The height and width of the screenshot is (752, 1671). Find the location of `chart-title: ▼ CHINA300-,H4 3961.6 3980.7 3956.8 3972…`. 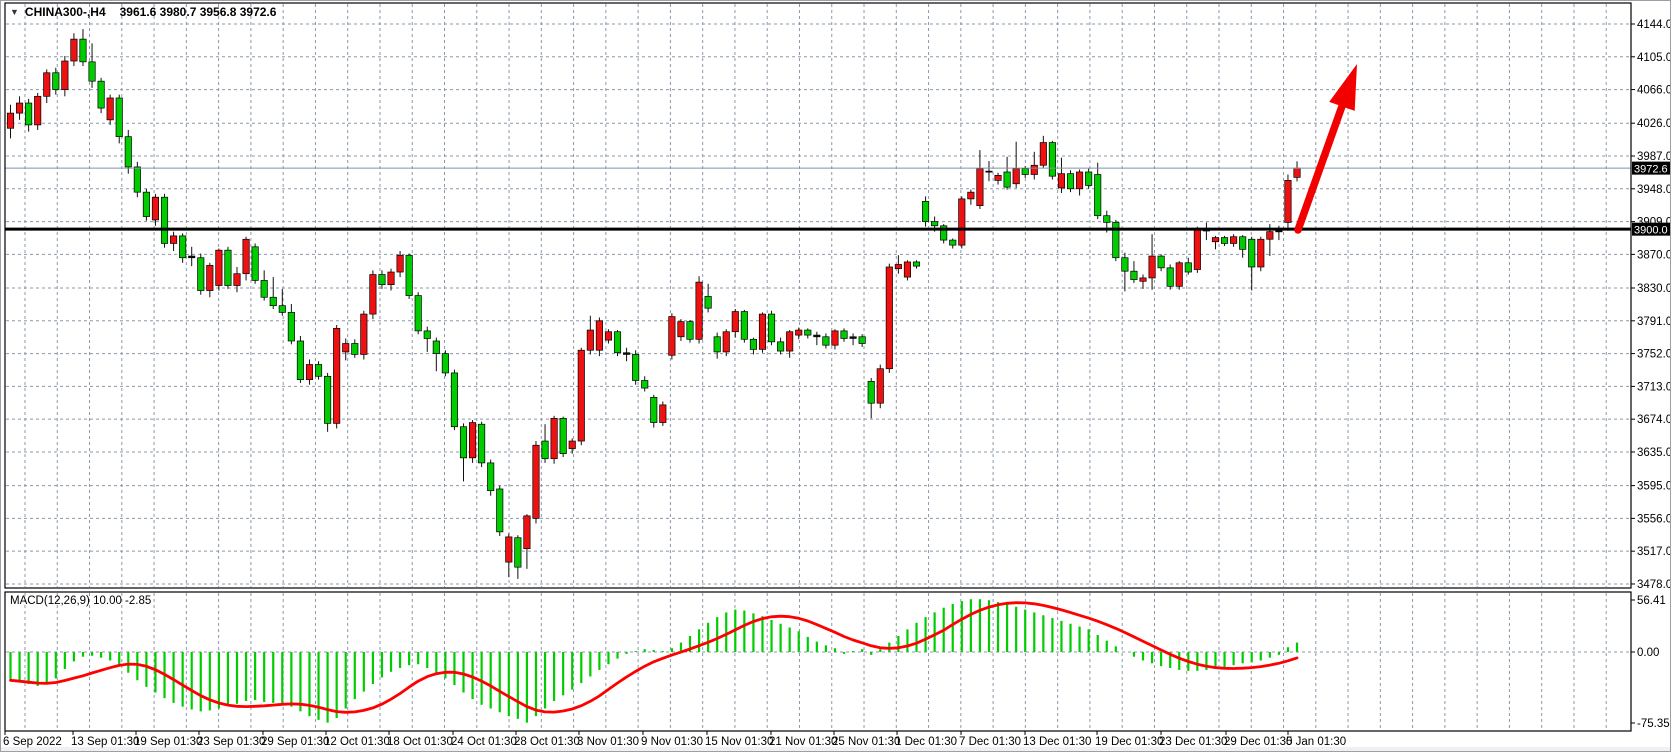

chart-title: ▼ CHINA300-,H4 3961.6 3980.7 3956.8 3972… is located at coordinates (143, 12).